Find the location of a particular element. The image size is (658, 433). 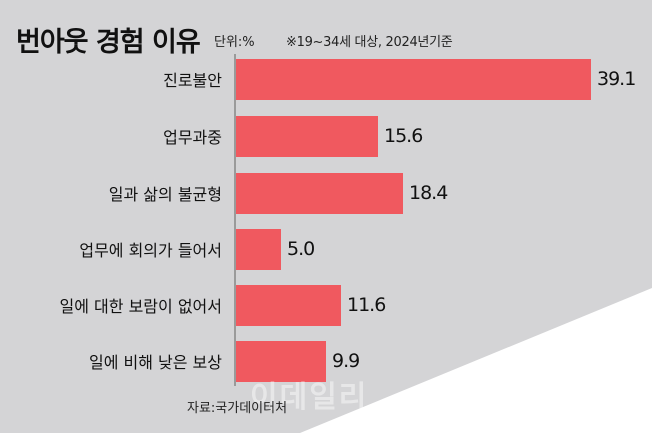

bar-value: 11.6 is located at coordinates (366, 305).